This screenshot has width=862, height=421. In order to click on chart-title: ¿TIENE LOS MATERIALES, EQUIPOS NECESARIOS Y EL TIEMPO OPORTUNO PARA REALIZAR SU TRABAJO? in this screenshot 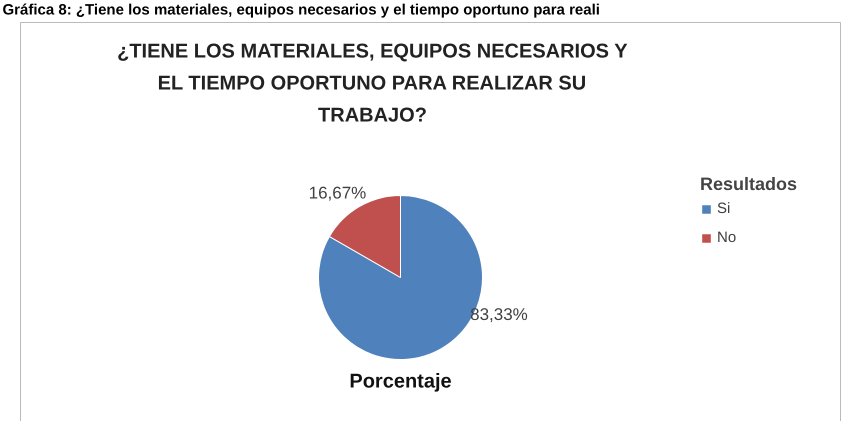, I will do `click(372, 83)`.